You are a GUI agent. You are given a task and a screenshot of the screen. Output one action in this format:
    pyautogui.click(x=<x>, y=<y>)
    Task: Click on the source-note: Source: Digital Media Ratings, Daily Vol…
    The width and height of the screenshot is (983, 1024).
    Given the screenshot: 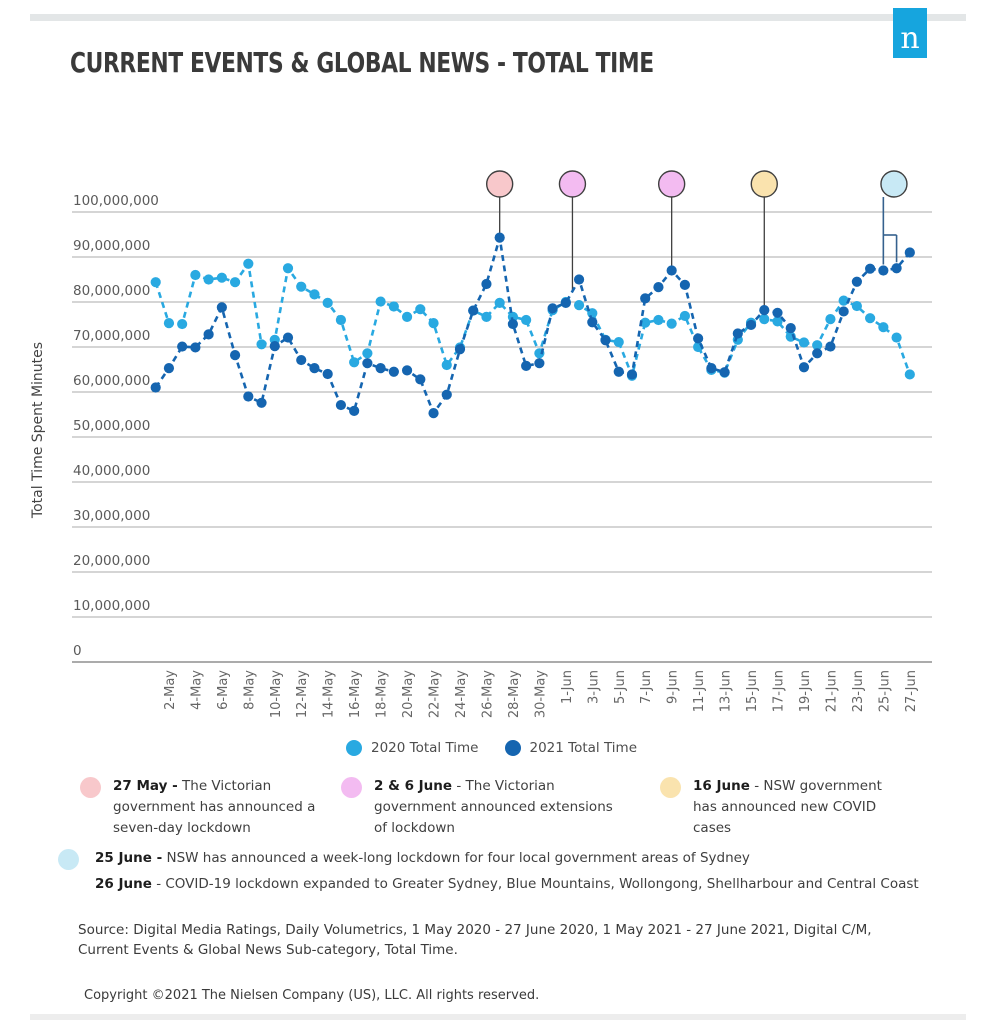 What is the action you would take?
    pyautogui.click(x=475, y=940)
    